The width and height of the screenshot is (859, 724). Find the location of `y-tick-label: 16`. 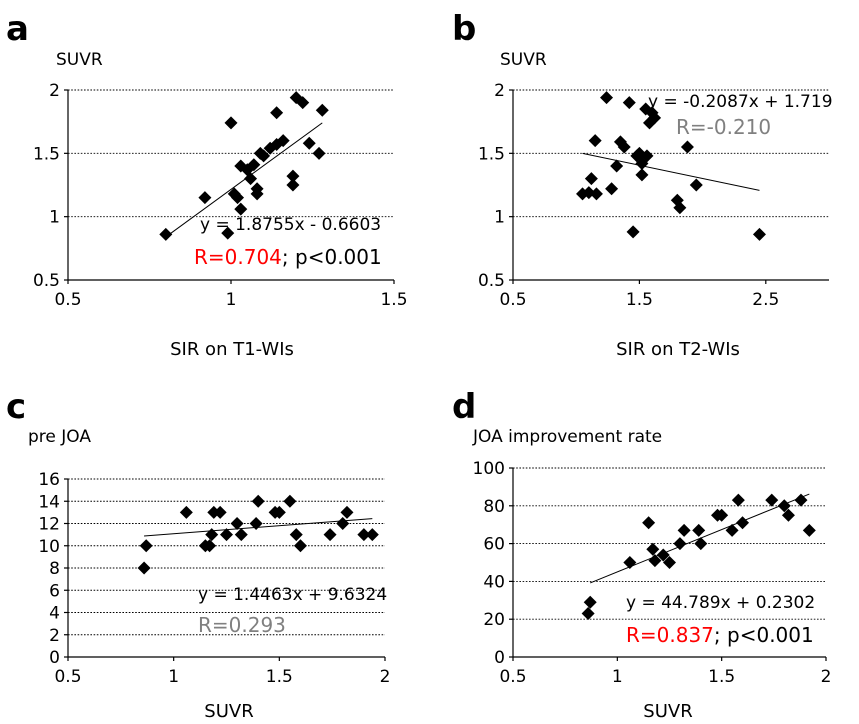

y-tick-label: 16 is located at coordinates (49, 480).